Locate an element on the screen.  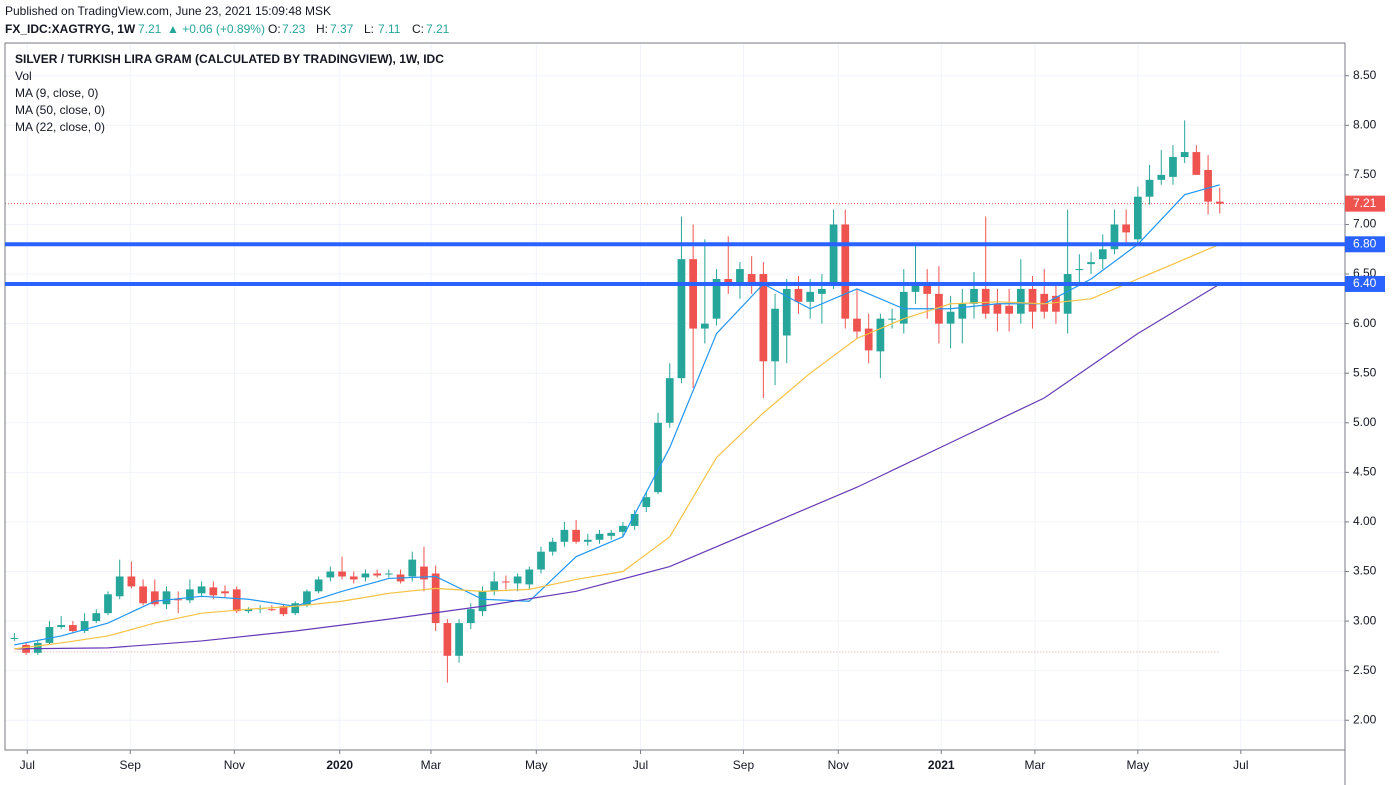
ohlc-value: 7.21 is located at coordinates (438, 29).